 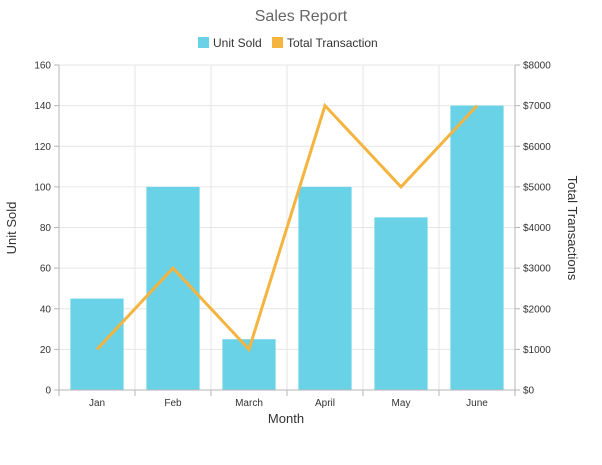 I want to click on x-tick-label: April, so click(x=325, y=403).